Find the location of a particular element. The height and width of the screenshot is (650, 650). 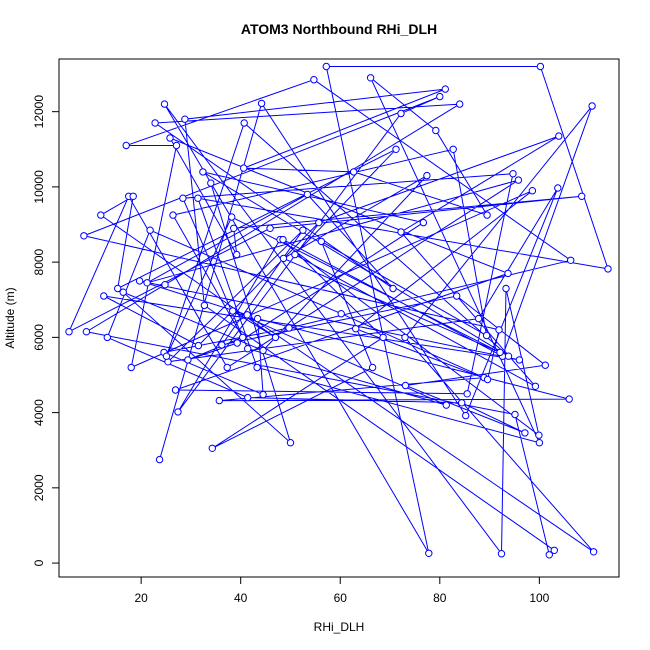

y-tick-label: 8000 is located at coordinates (39, 261).